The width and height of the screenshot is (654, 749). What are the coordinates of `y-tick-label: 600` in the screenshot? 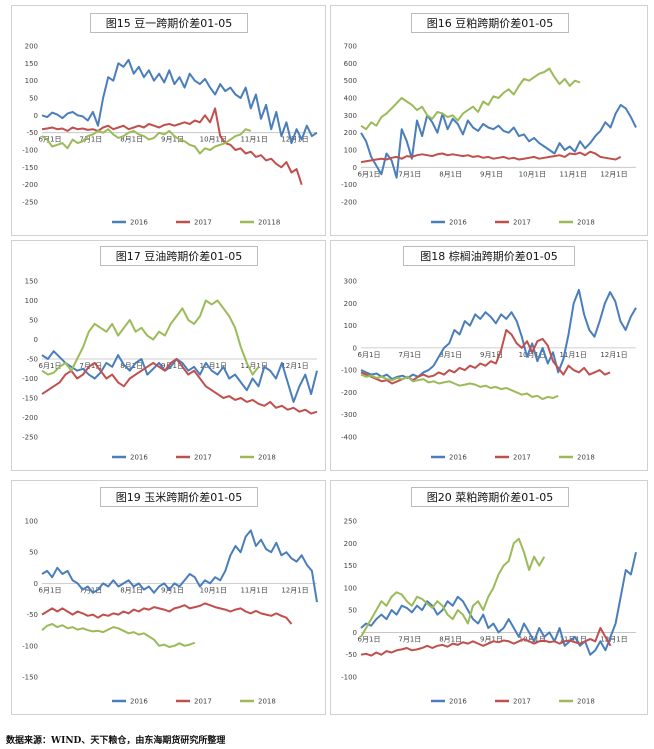 It's located at (350, 64).